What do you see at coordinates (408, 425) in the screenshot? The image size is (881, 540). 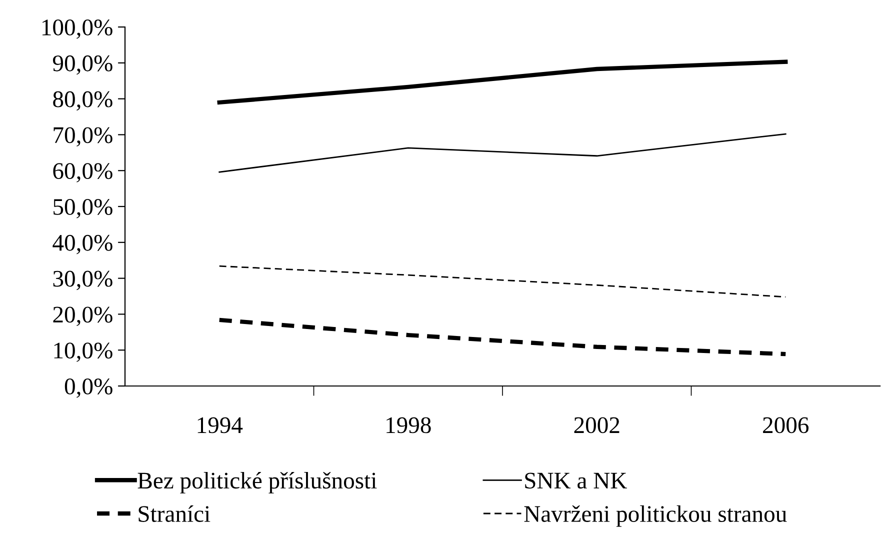 I see `x-tick-label: 1998` at bounding box center [408, 425].